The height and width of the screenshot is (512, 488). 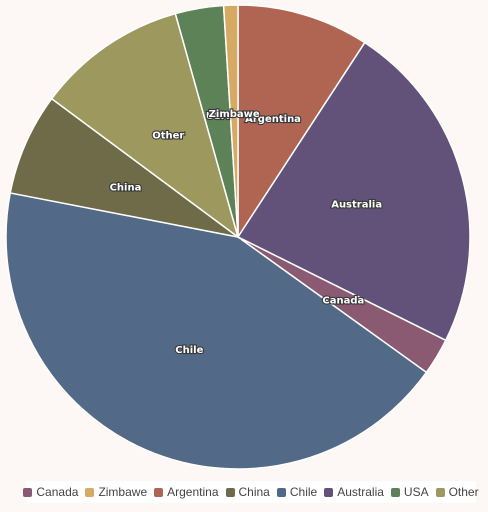 I want to click on legend-label: Chile, so click(x=303, y=492).